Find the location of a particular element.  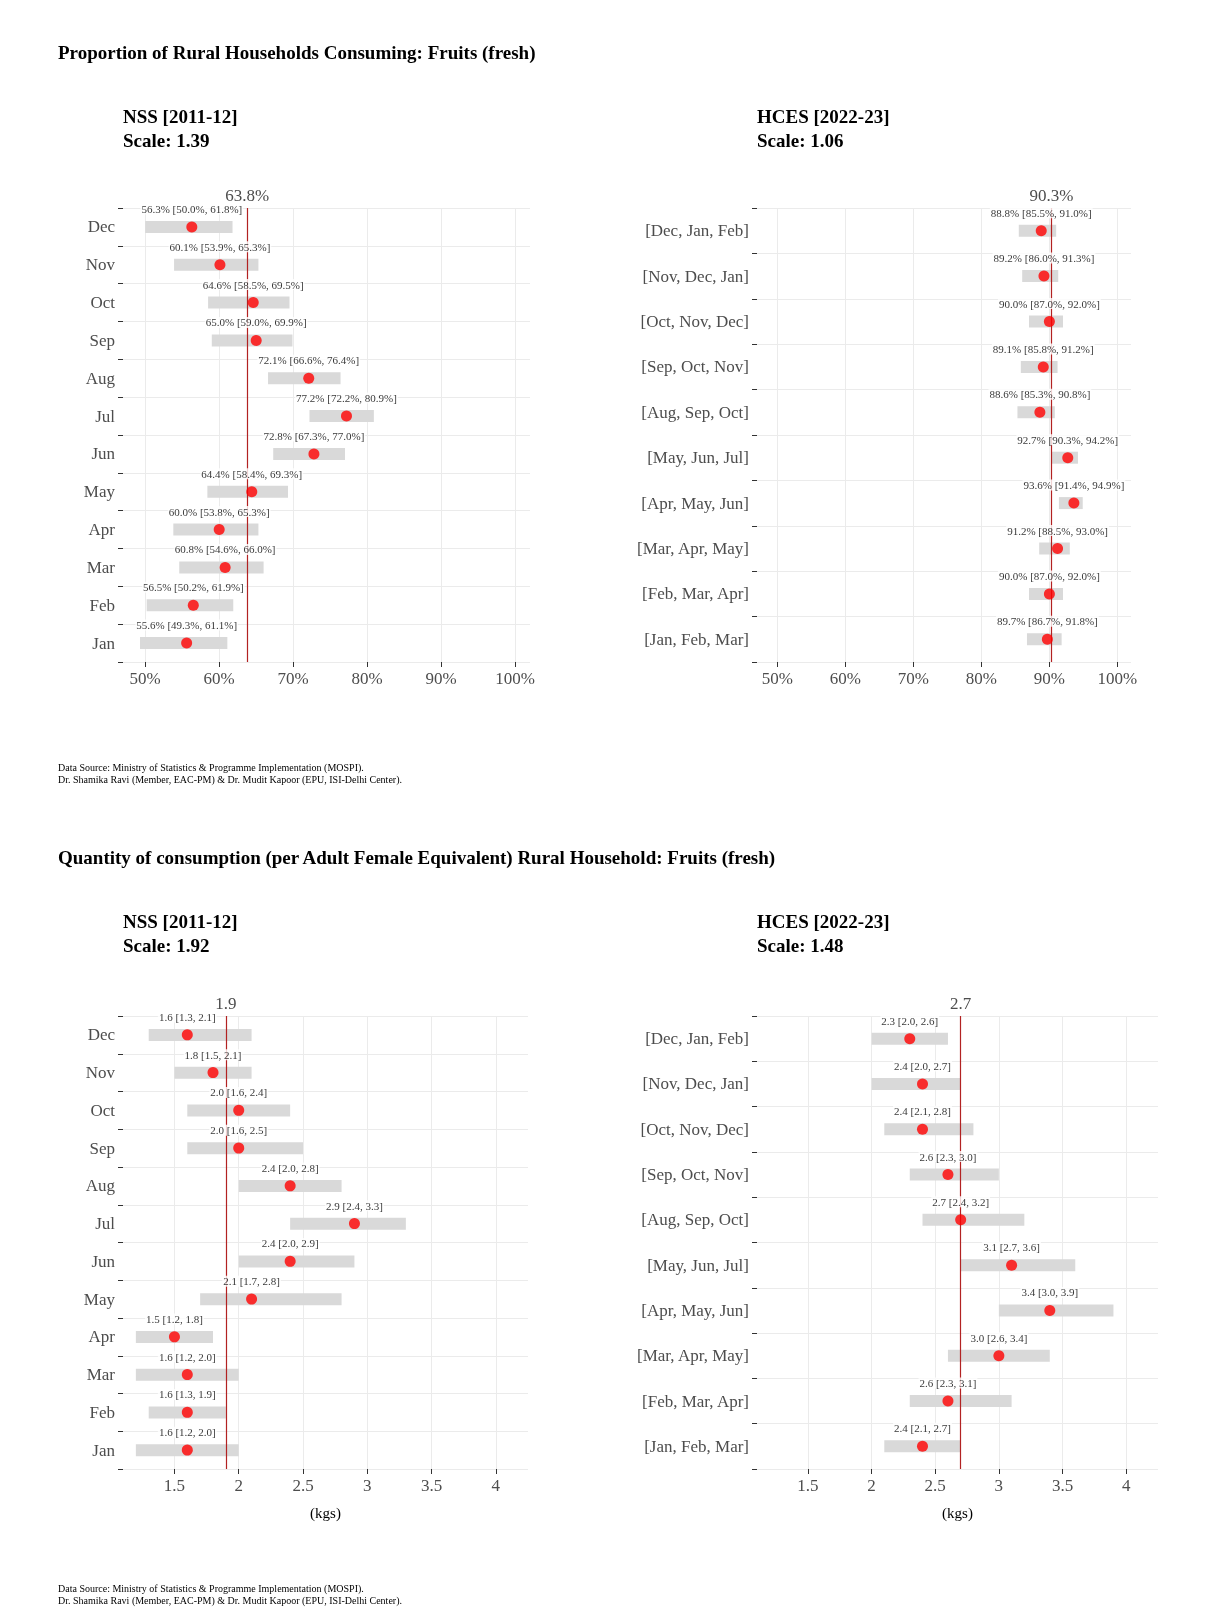

chart-subtitle: Scale: 1.39 is located at coordinates (166, 141).